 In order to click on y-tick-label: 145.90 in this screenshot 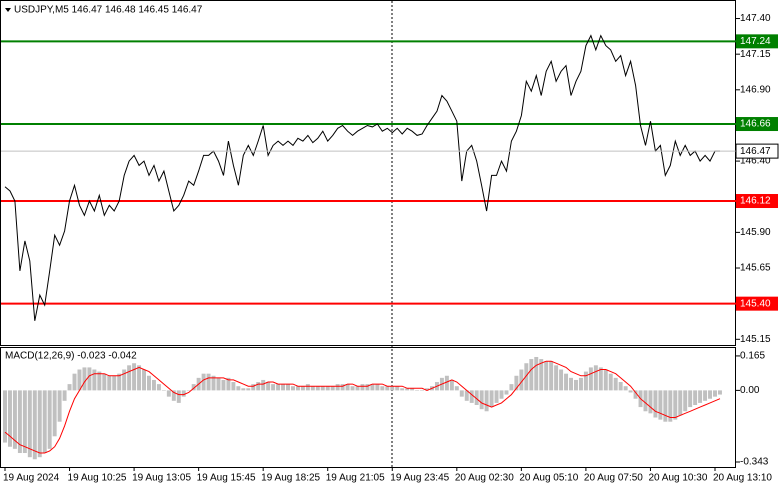, I will do `click(755, 232)`.